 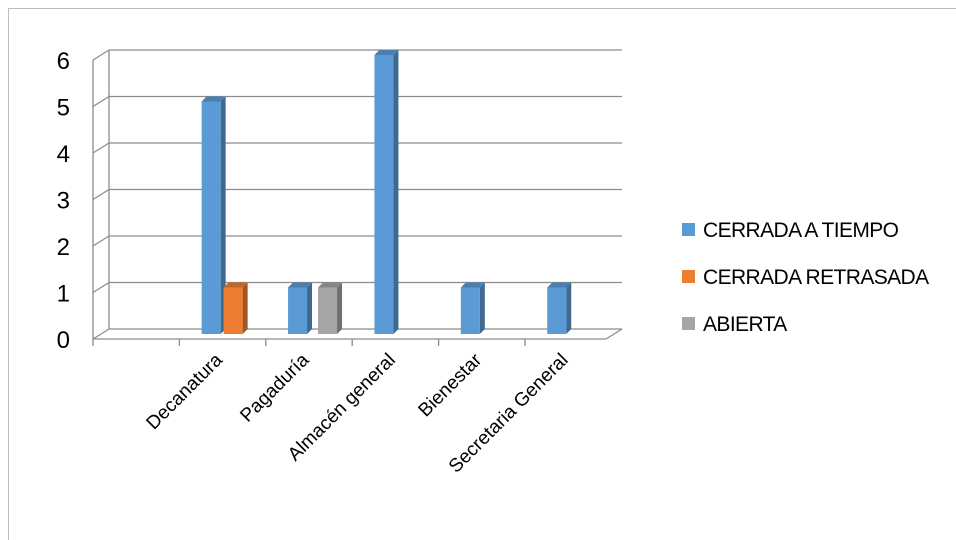 I want to click on x-tick-label: Pagaduría, so click(x=274, y=387).